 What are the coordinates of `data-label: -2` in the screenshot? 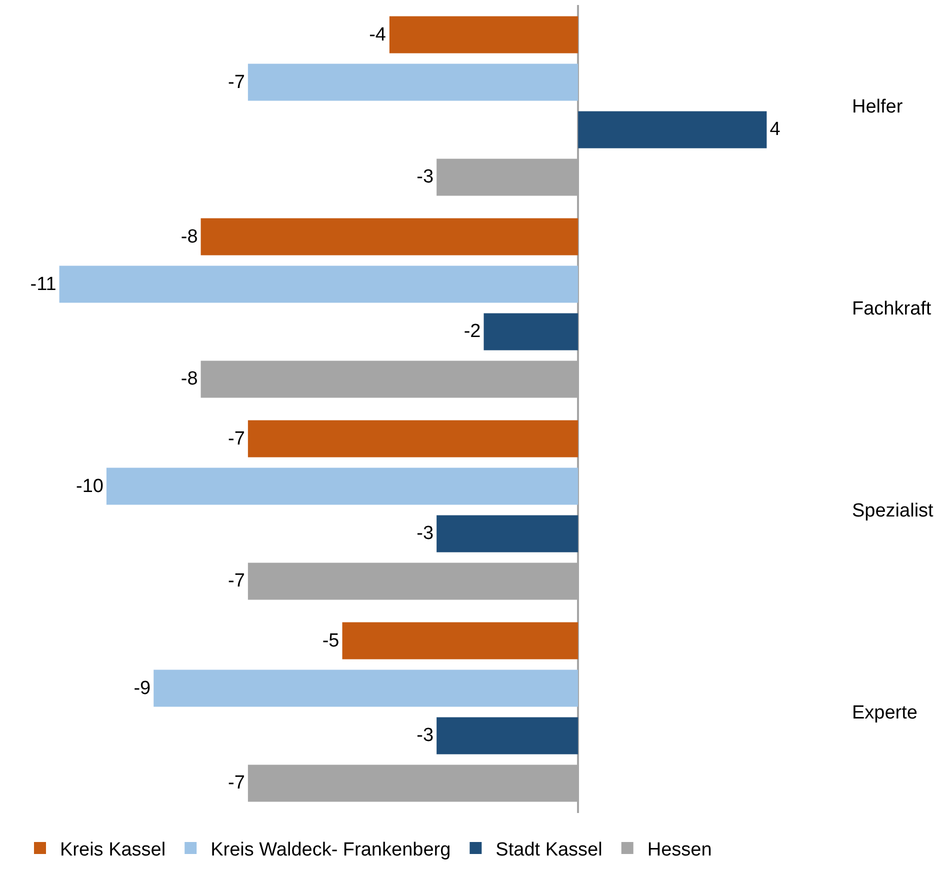 It's located at (472, 331).